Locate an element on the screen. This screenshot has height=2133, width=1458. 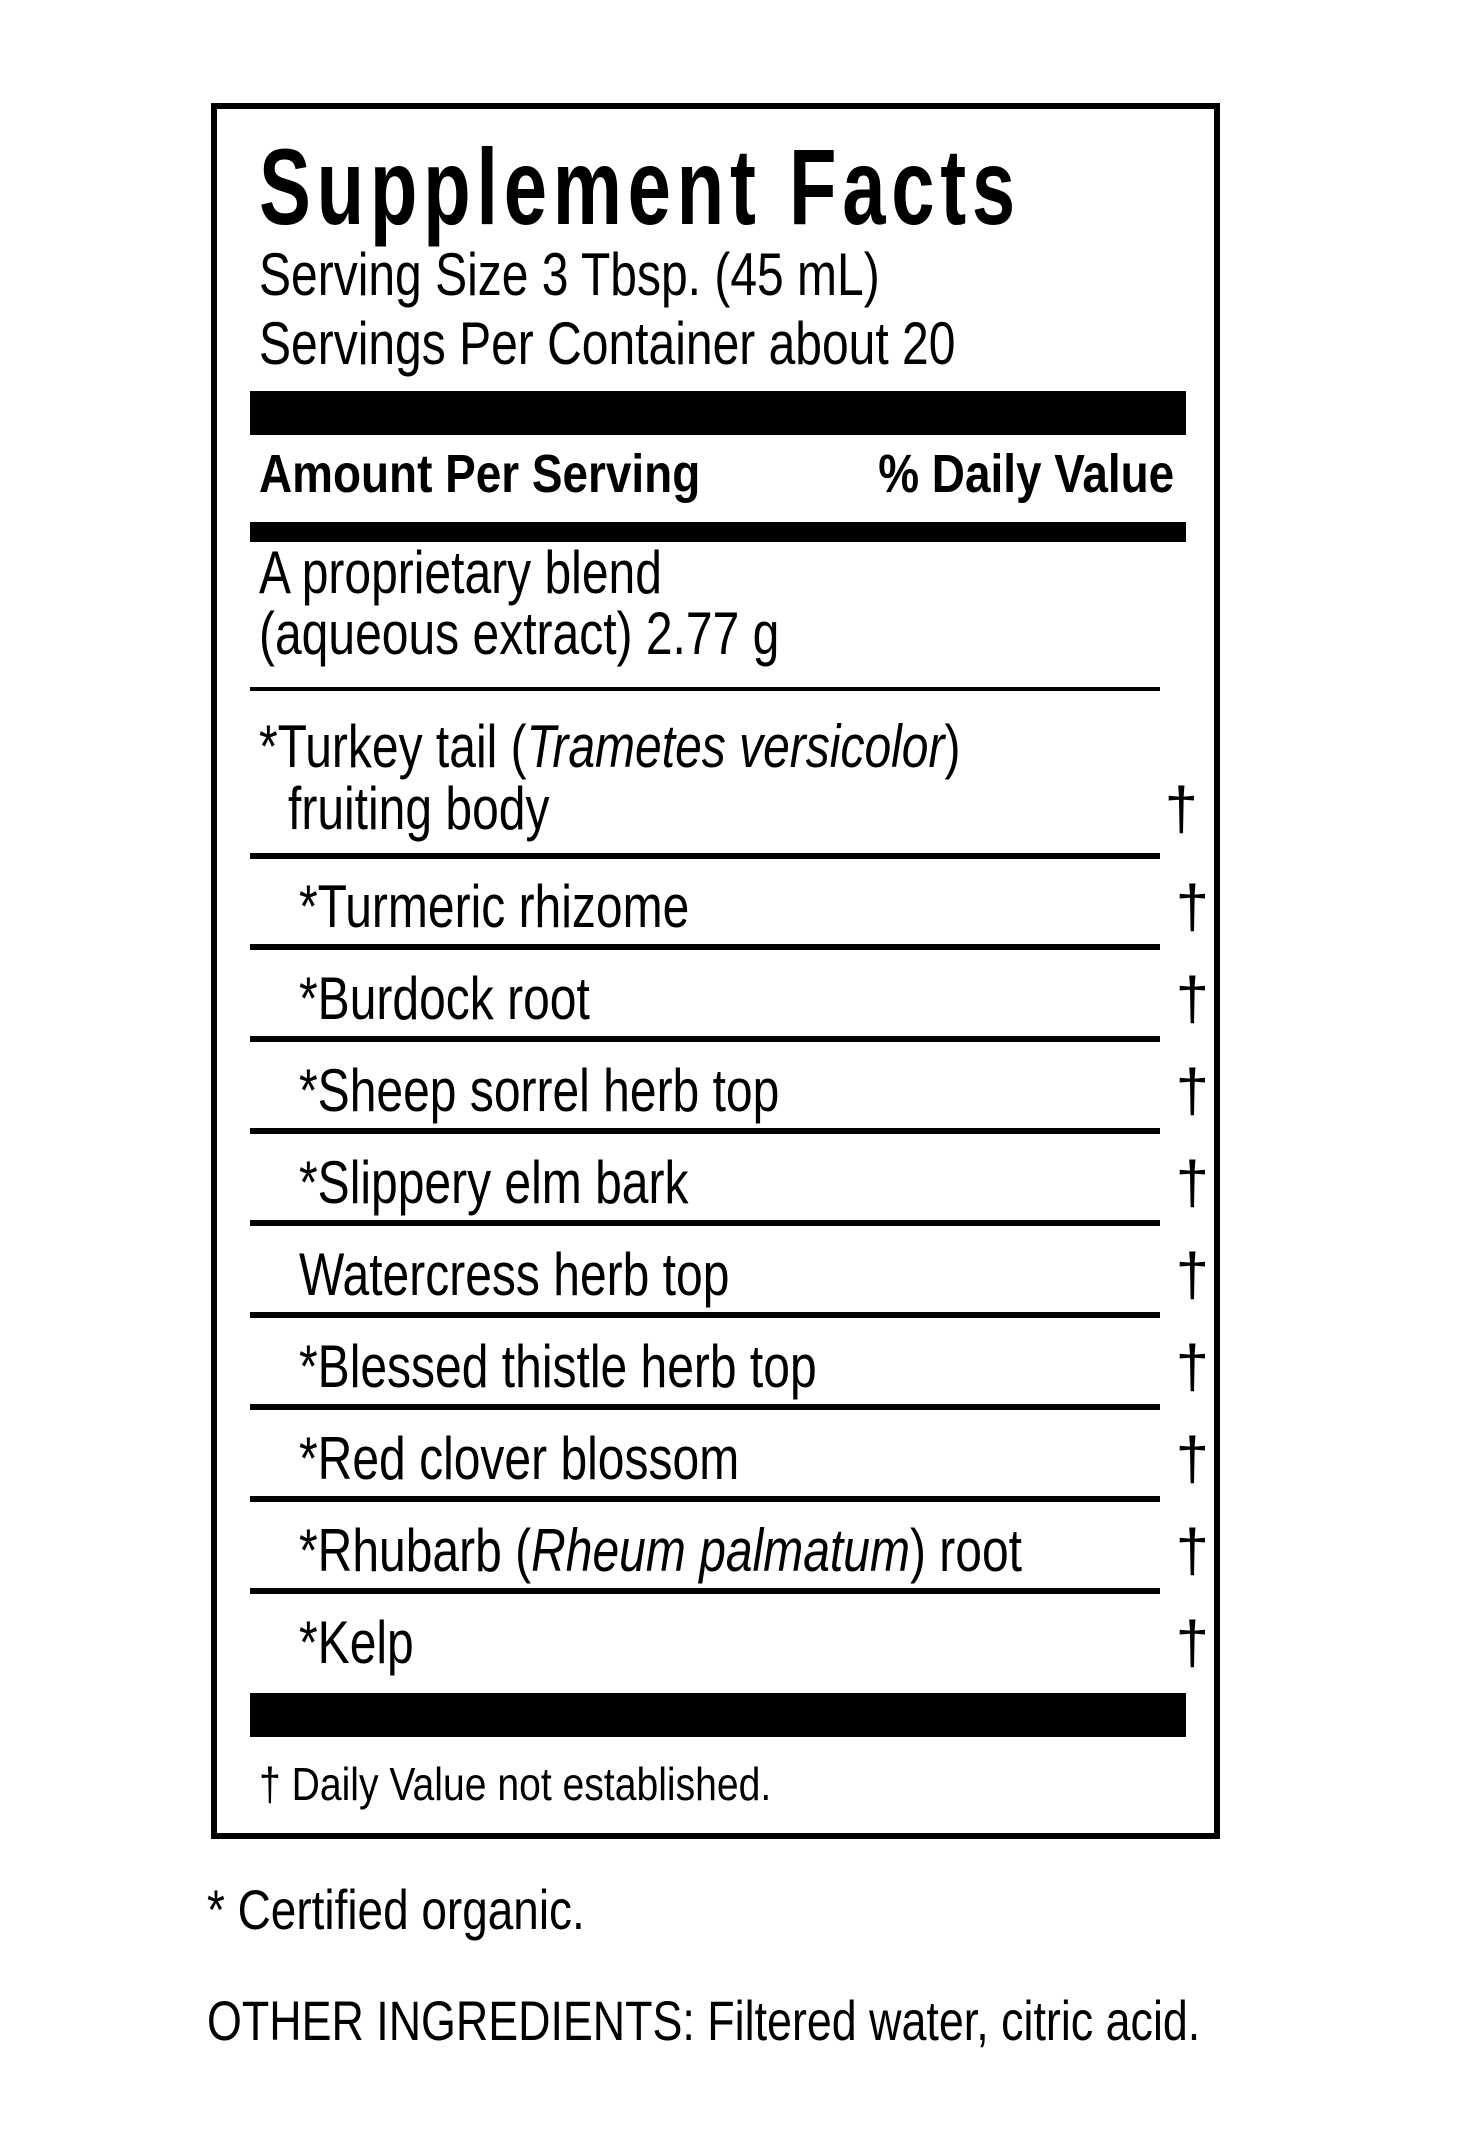
ingredient-burdock: *Burdock root † is located at coordinates (754, 998).